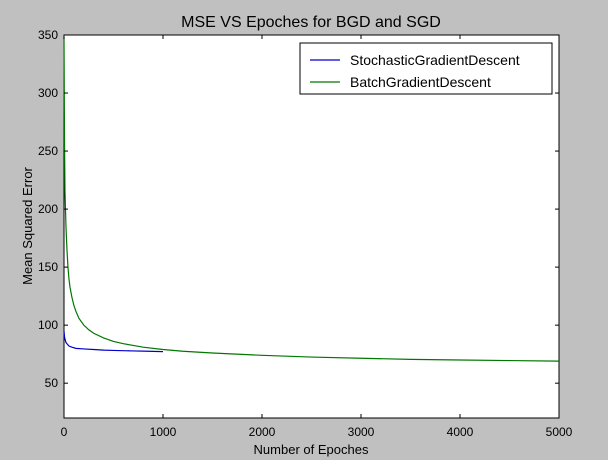 The width and height of the screenshot is (608, 460). Describe the element at coordinates (48, 35) in the screenshot. I see `y-tick-label: 350` at that location.